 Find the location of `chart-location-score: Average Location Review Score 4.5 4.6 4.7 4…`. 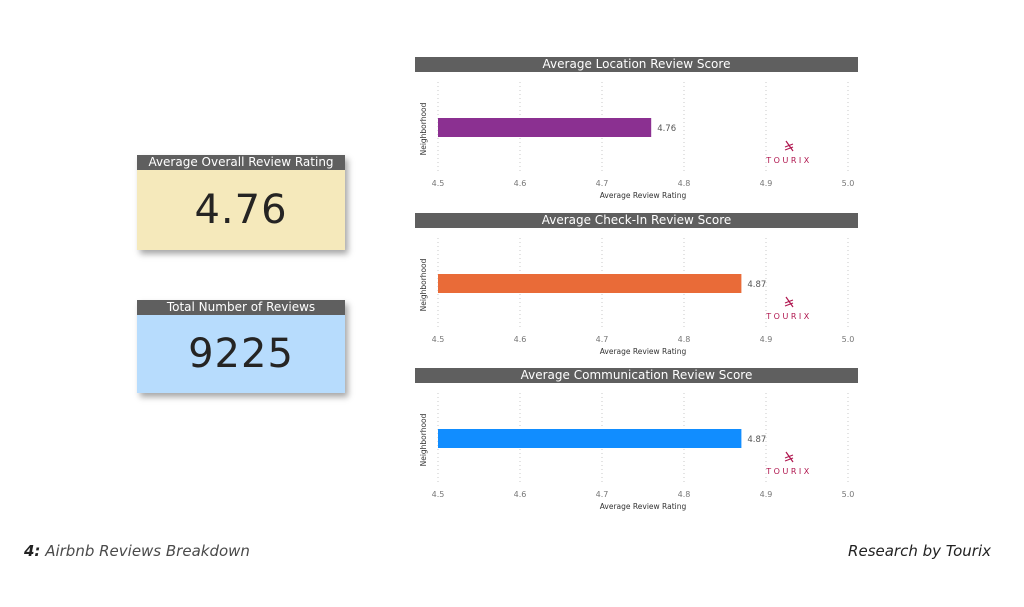

chart-location-score: Average Location Review Score 4.5 4.6 4.7 4… is located at coordinates (636, 137).